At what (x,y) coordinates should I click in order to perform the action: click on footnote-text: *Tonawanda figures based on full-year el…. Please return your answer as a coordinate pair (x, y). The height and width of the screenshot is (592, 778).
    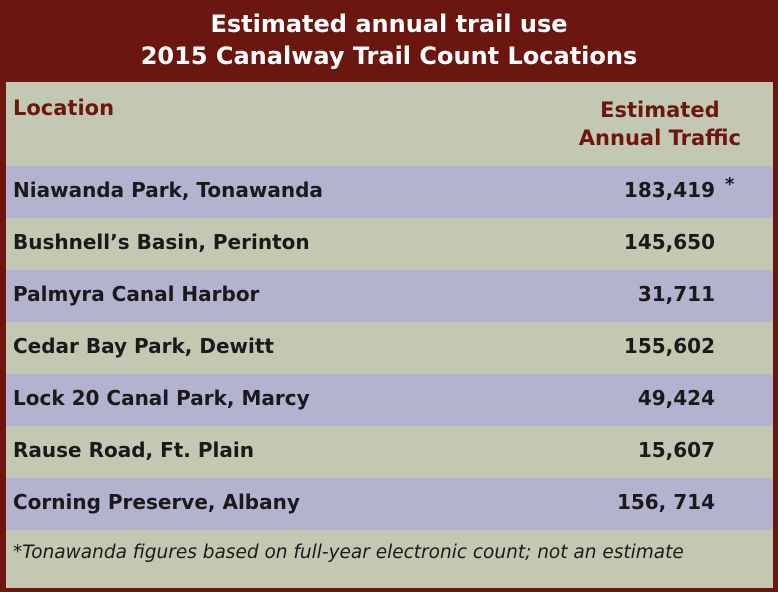
    Looking at the image, I should click on (348, 552).